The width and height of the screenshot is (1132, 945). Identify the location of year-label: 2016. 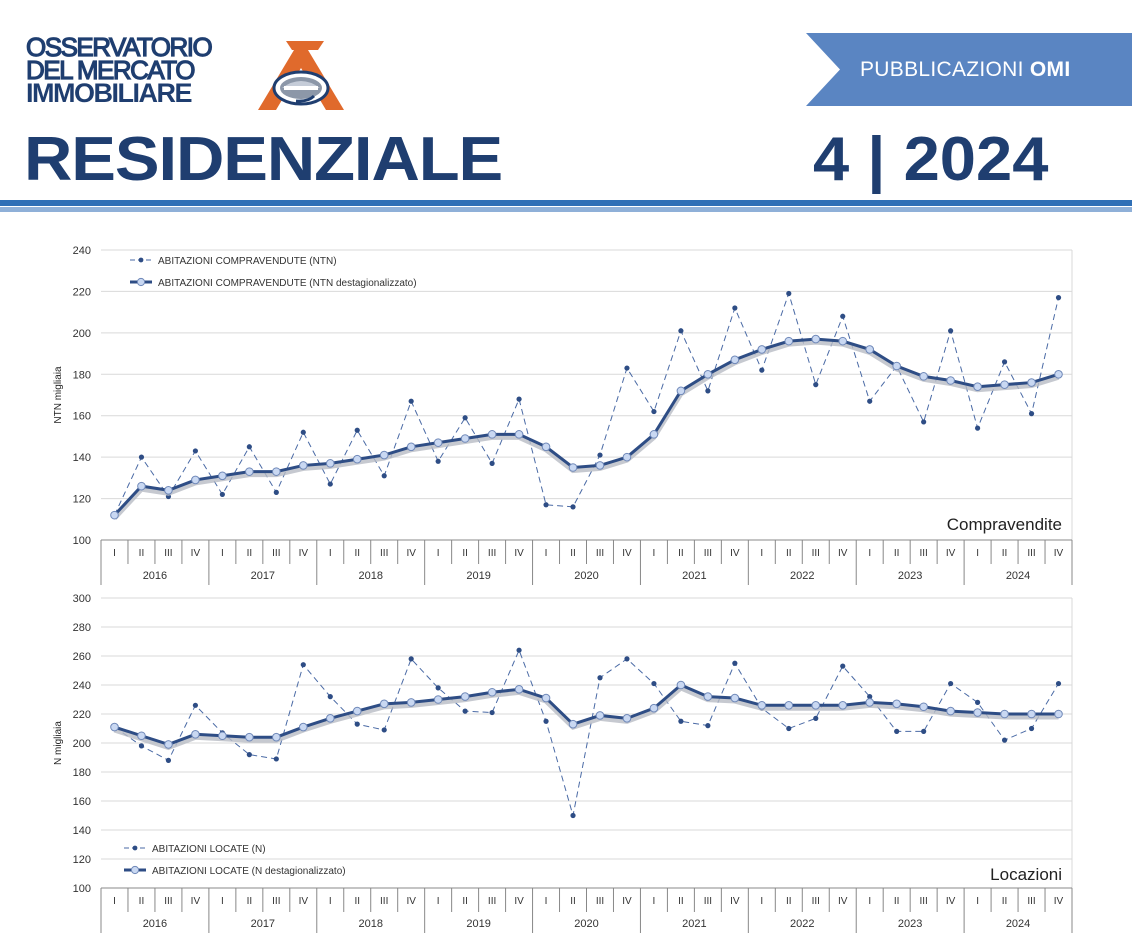
(155, 576).